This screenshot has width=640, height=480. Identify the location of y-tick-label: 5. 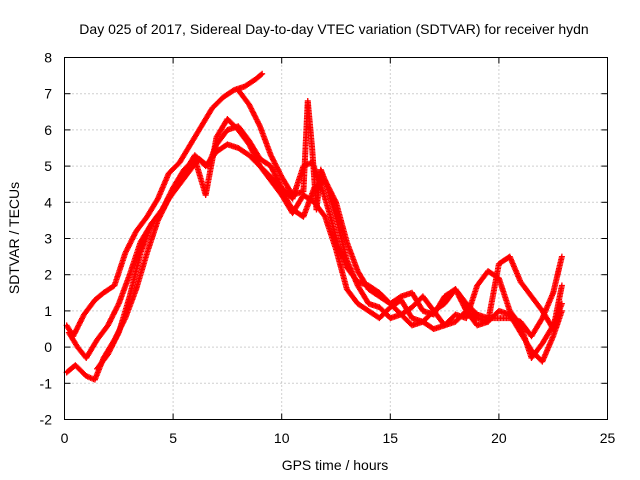
(48, 166).